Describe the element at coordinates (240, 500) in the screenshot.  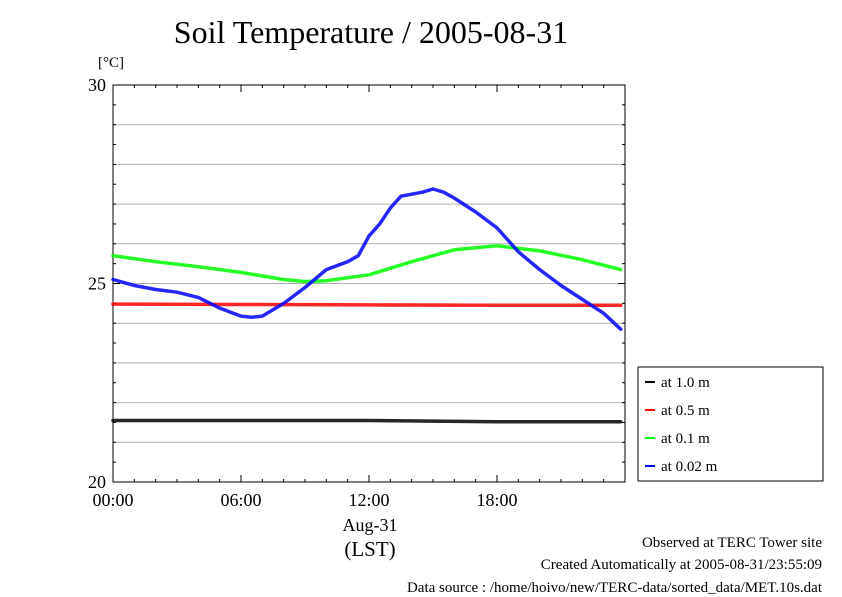
I see `x-tick-label: 06:00` at that location.